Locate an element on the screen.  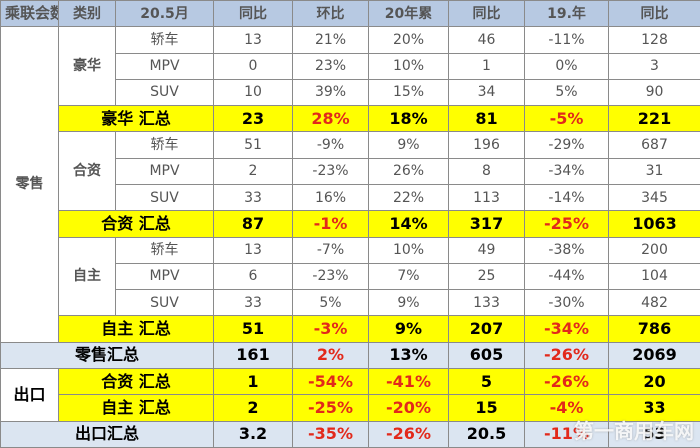
header-ytd: 20年累 is located at coordinates (408, 14).